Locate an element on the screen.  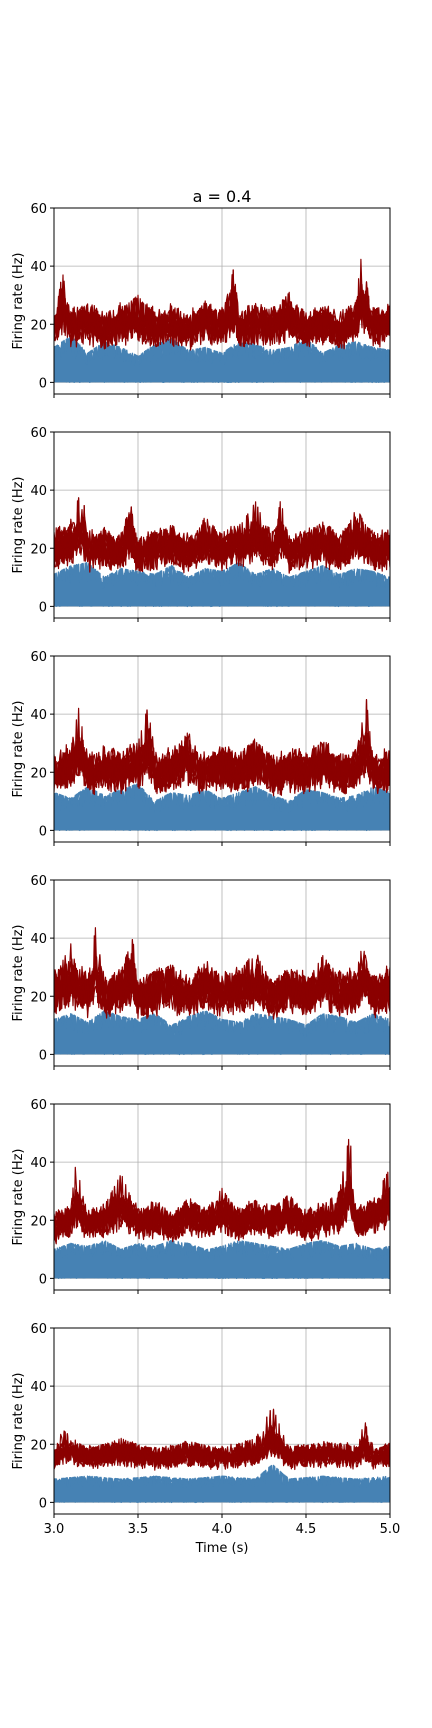
x-tick-label: 3.5 is located at coordinates (138, 1529).